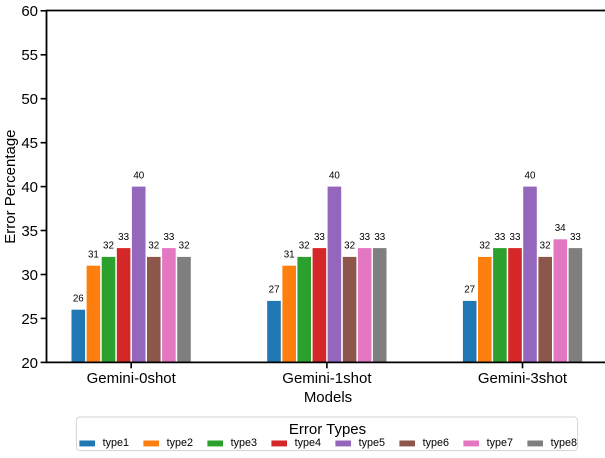 This screenshot has width=605, height=458. Describe the element at coordinates (328, 397) in the screenshot. I see `svg-text: Models` at that location.